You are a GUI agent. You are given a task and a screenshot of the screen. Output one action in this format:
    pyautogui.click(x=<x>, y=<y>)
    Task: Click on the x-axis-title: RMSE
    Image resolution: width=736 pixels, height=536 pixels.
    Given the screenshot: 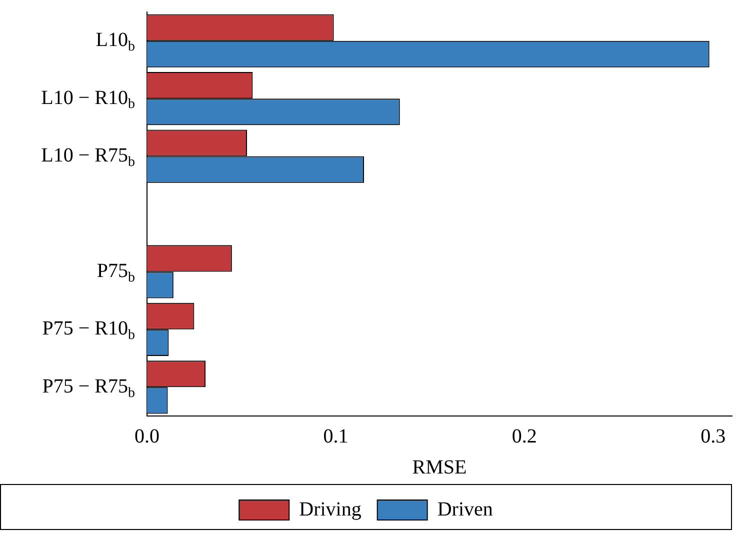 What is the action you would take?
    pyautogui.click(x=439, y=467)
    